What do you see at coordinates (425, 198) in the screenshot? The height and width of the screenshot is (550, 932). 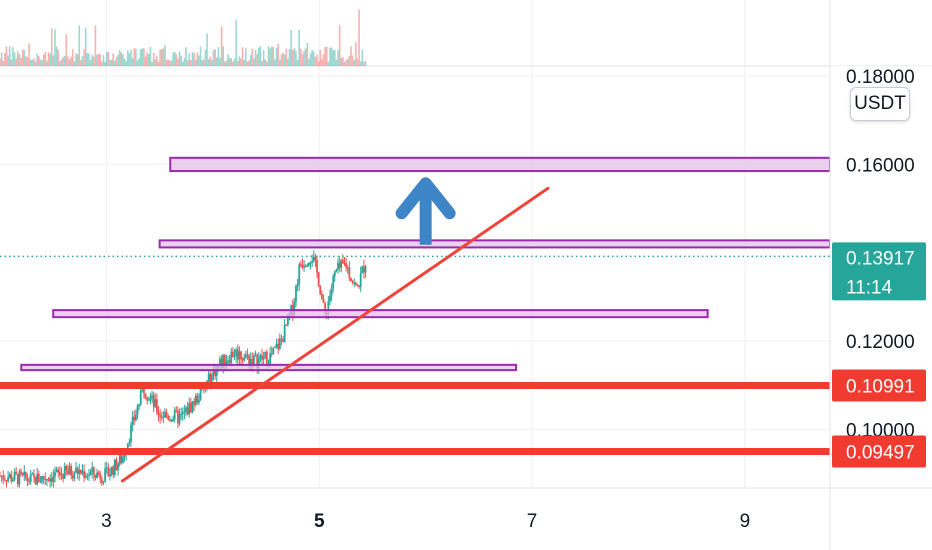 I see `arrow-head` at bounding box center [425, 198].